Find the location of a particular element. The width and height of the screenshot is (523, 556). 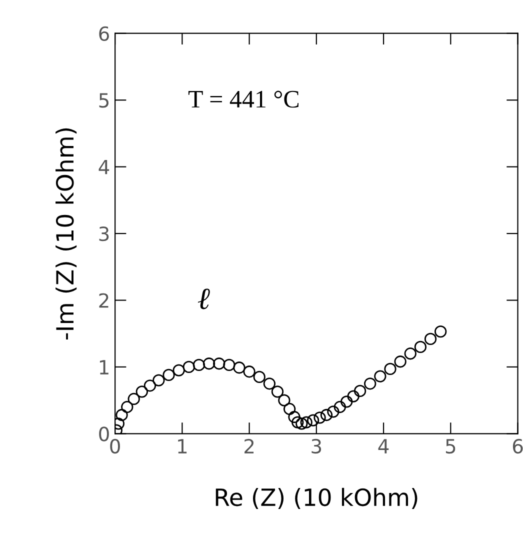

x-tick-label: 0 is located at coordinates (115, 446).